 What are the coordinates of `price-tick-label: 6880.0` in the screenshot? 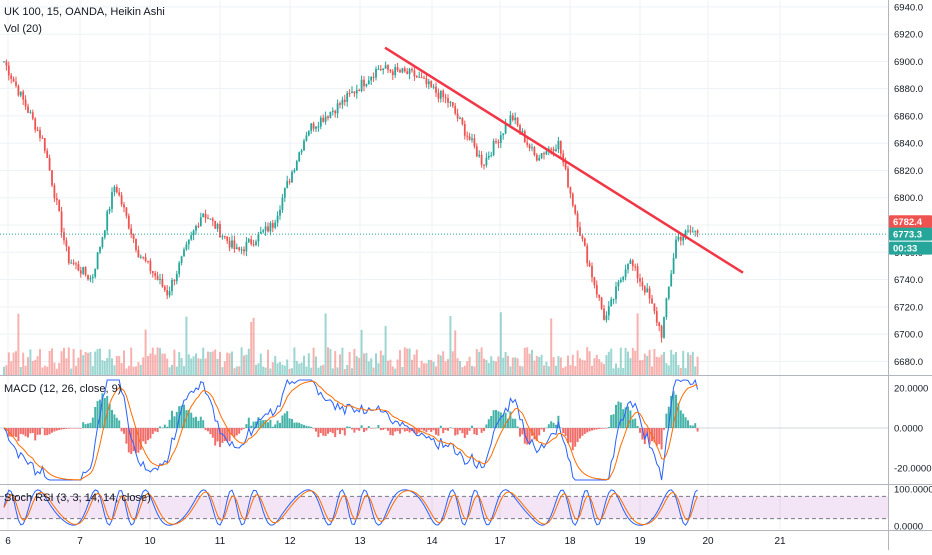 It's located at (908, 89).